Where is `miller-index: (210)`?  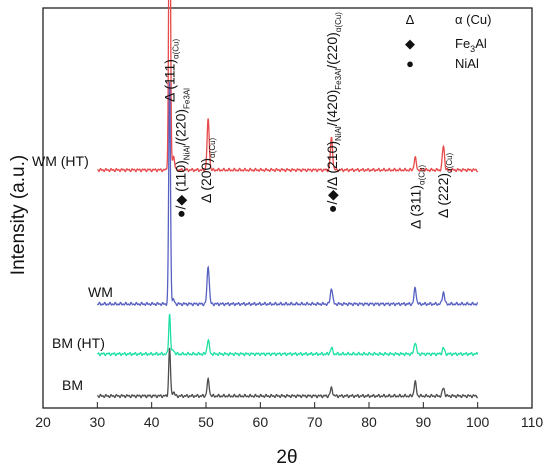 miller-index: (210) is located at coordinates (332, 157).